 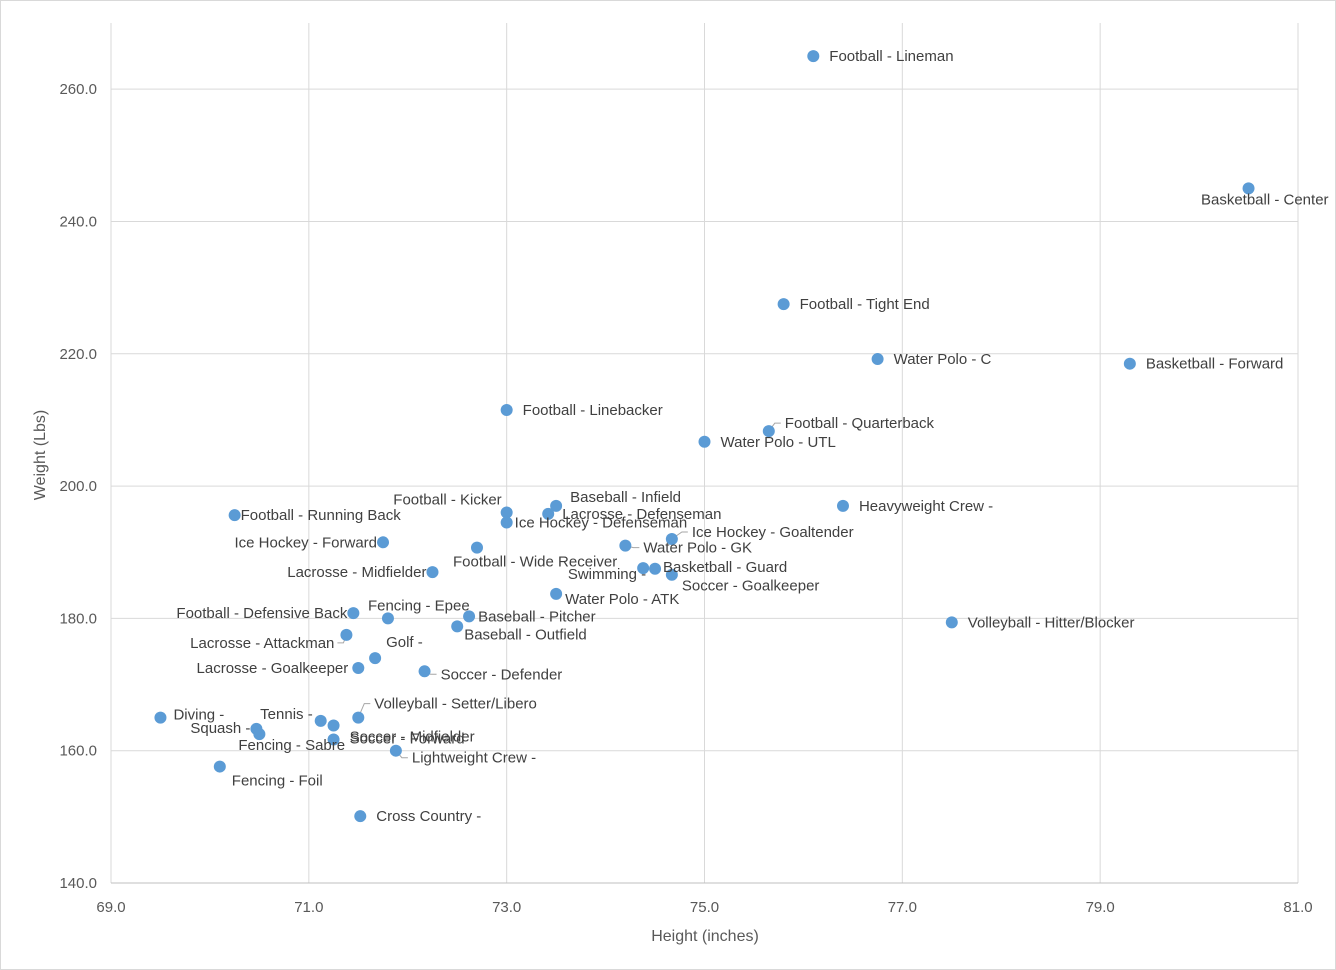 I want to click on y-tick-label: 160.0, so click(x=78, y=751).